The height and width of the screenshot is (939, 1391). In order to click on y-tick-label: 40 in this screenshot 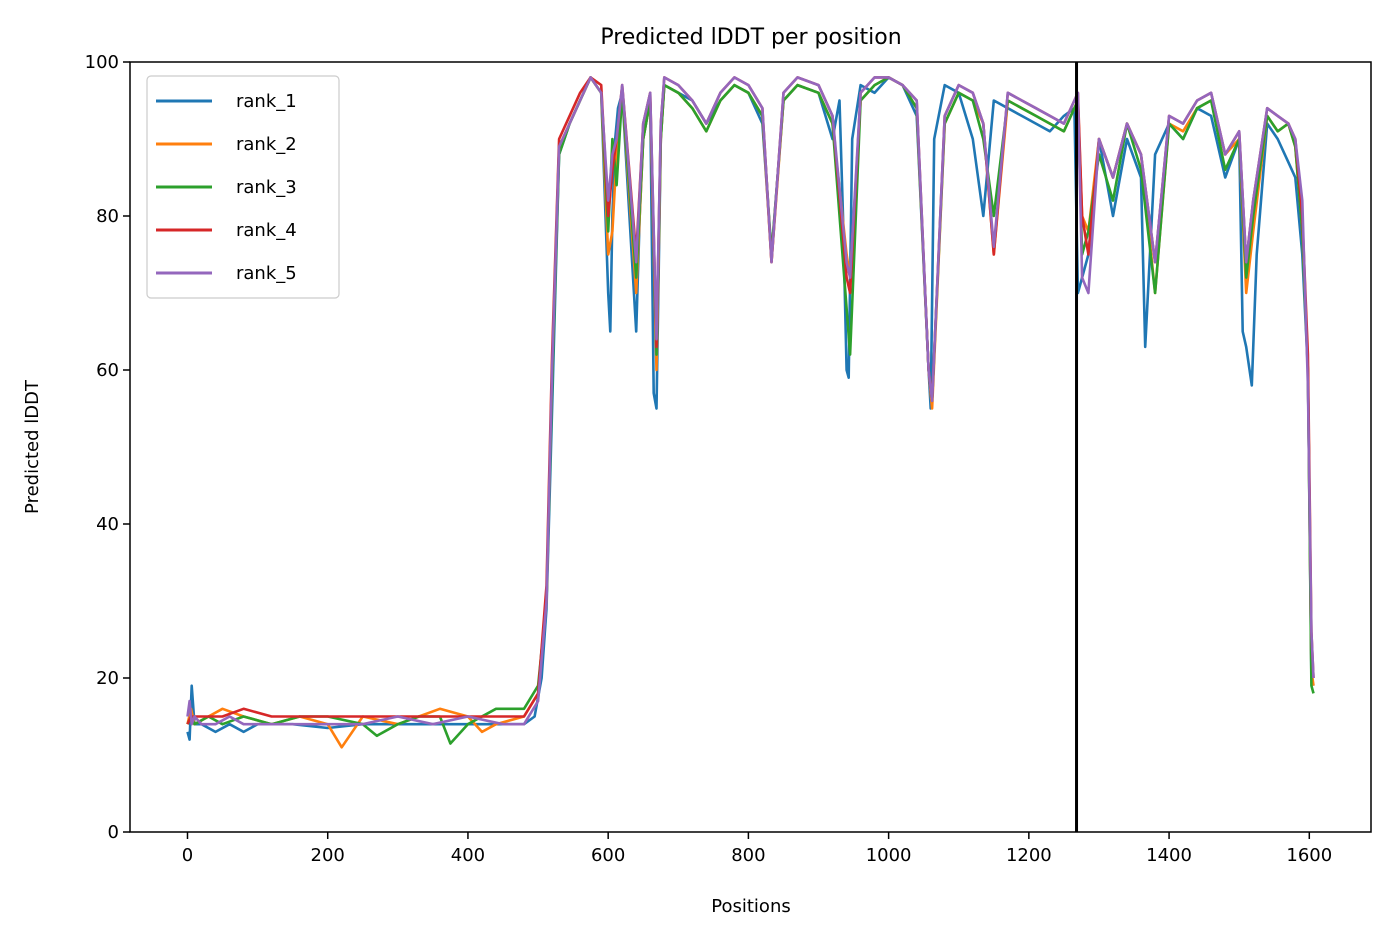, I will do `click(107, 524)`.